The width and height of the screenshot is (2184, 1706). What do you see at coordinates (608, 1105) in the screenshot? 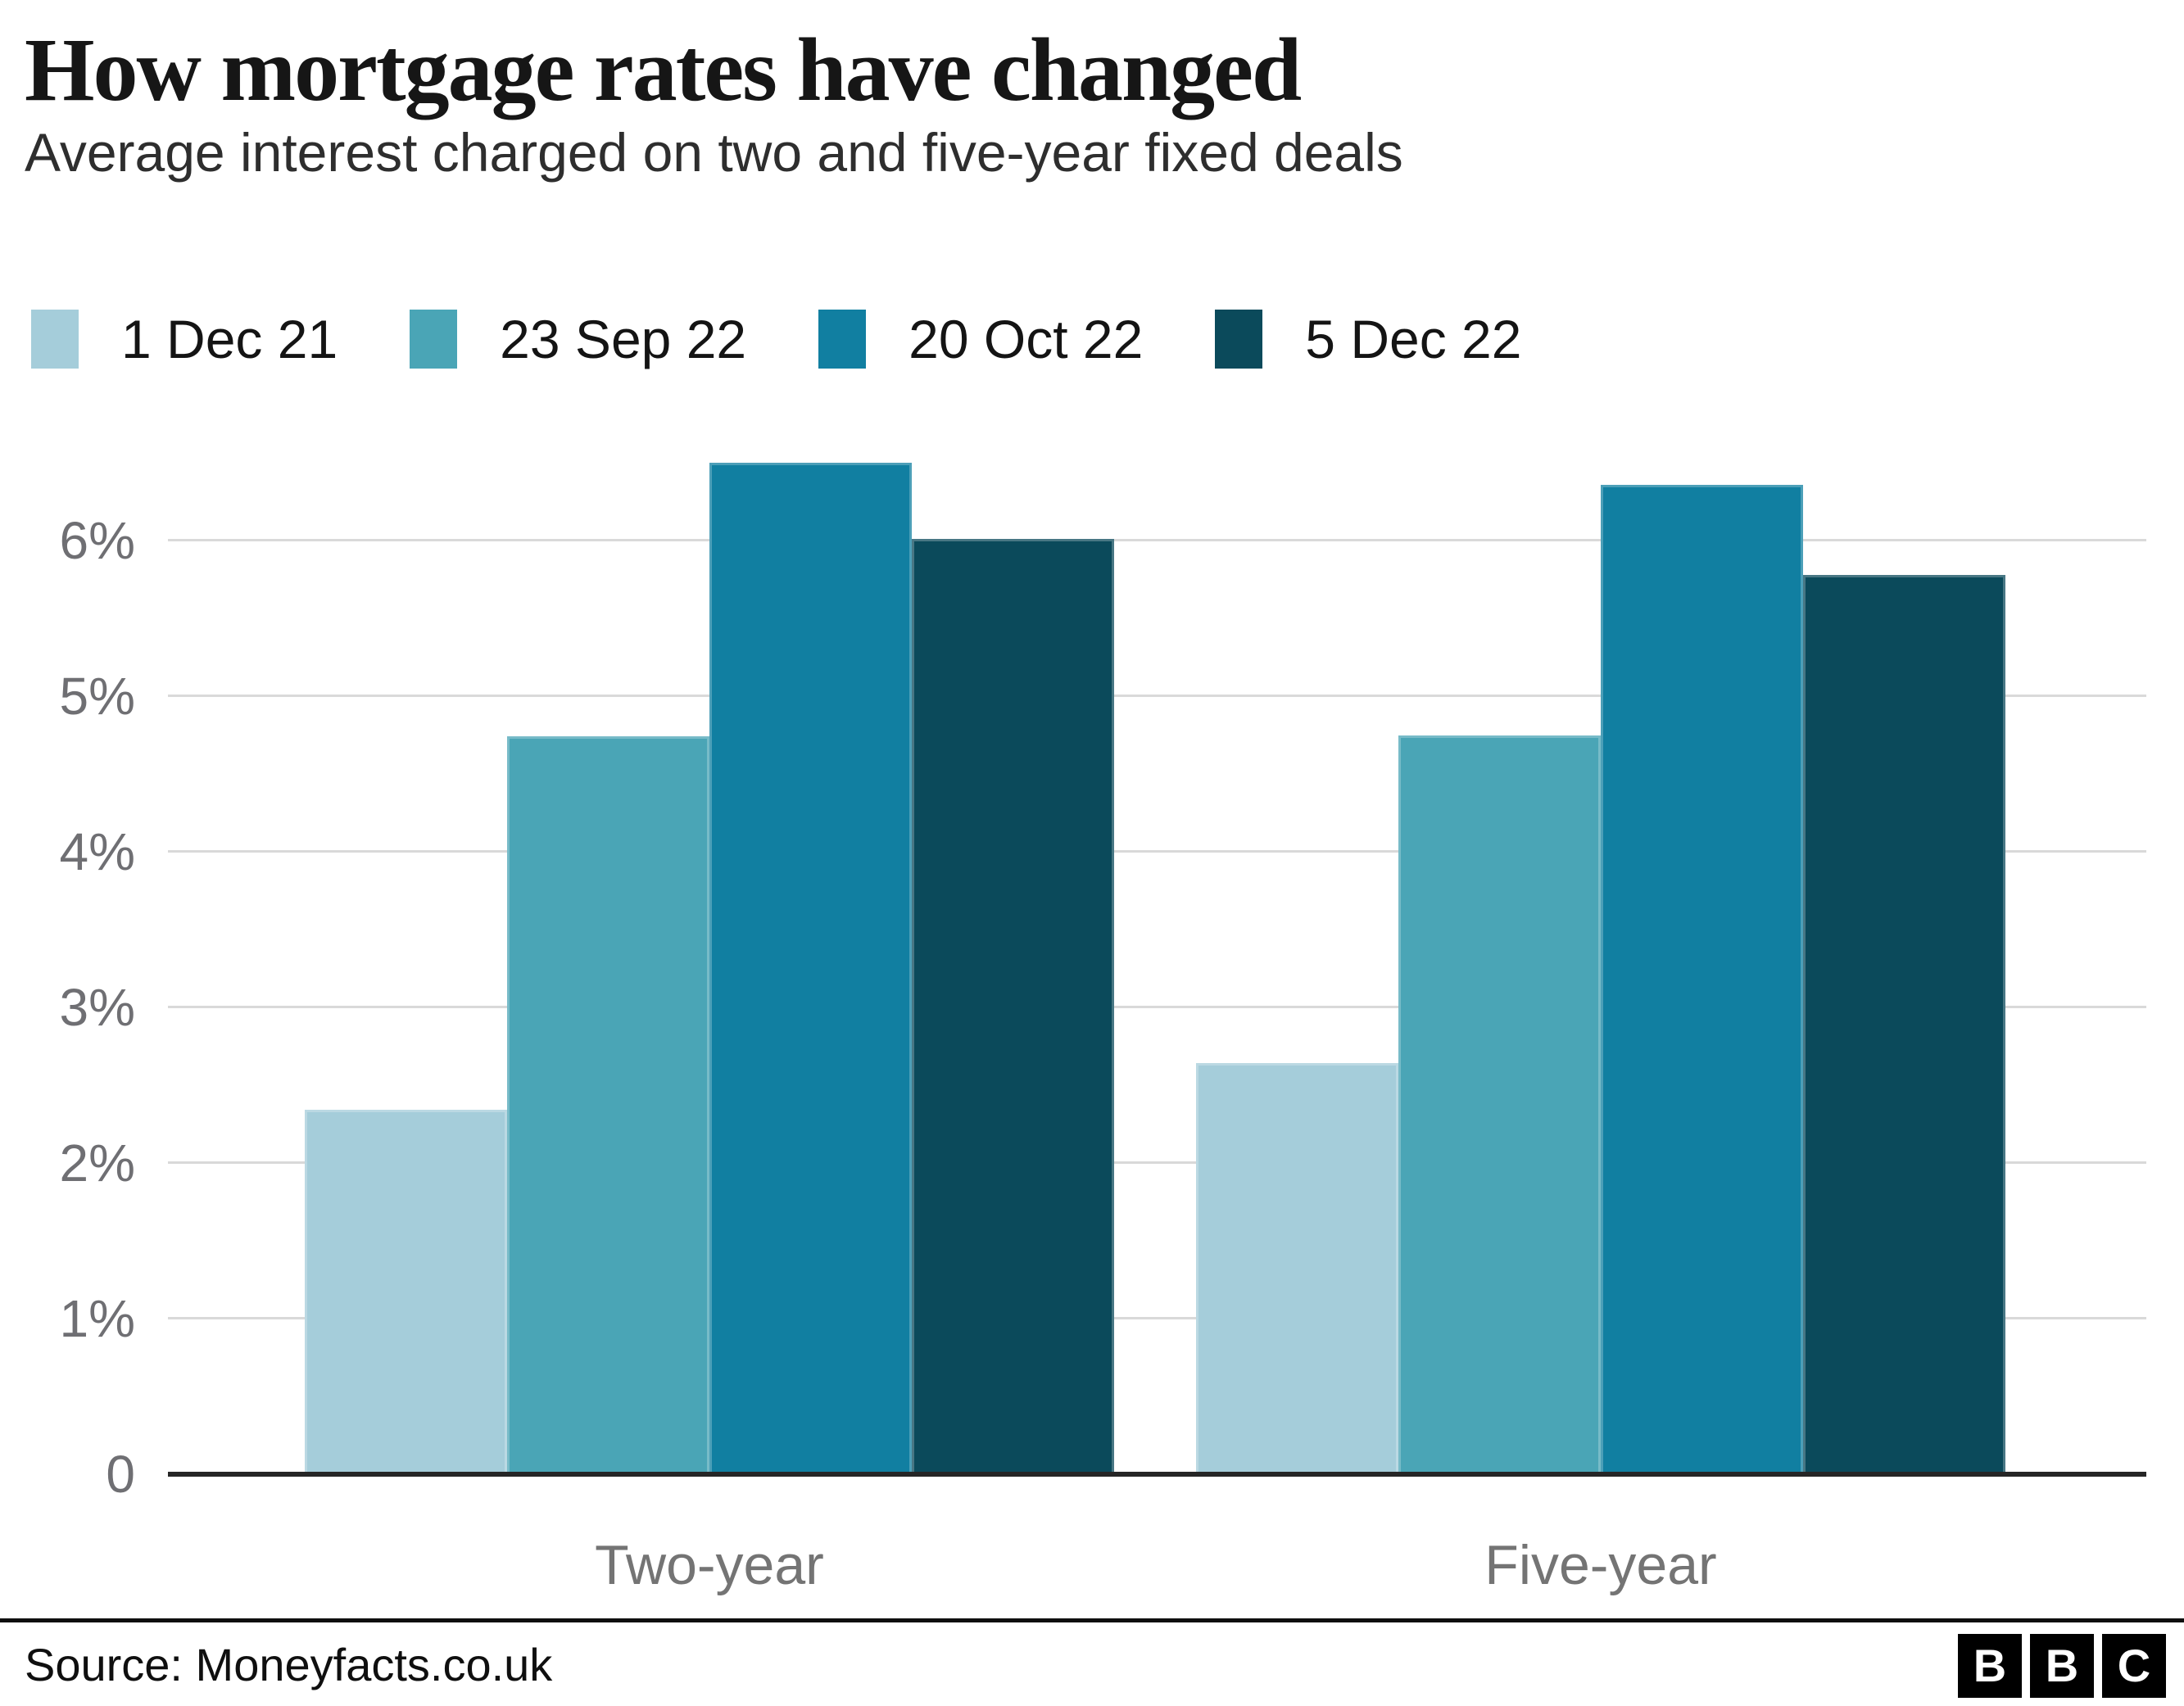
I see `bar-two-year-23sep22` at bounding box center [608, 1105].